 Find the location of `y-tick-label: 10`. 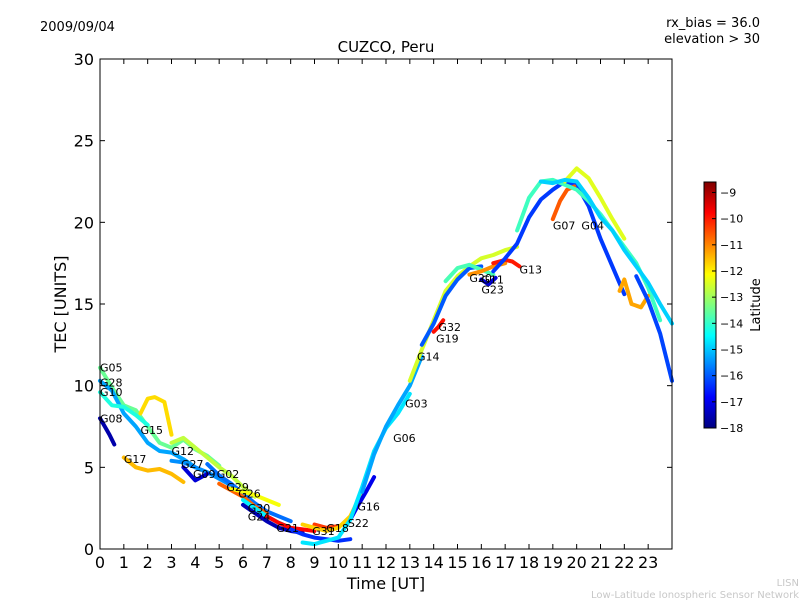

y-tick-label: 10 is located at coordinates (84, 386).